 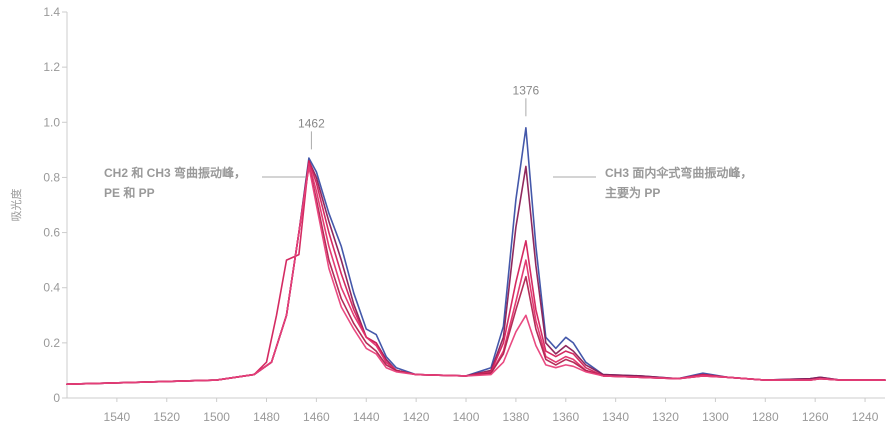 What do you see at coordinates (316, 417) in the screenshot?
I see `x-tick-label: 1460` at bounding box center [316, 417].